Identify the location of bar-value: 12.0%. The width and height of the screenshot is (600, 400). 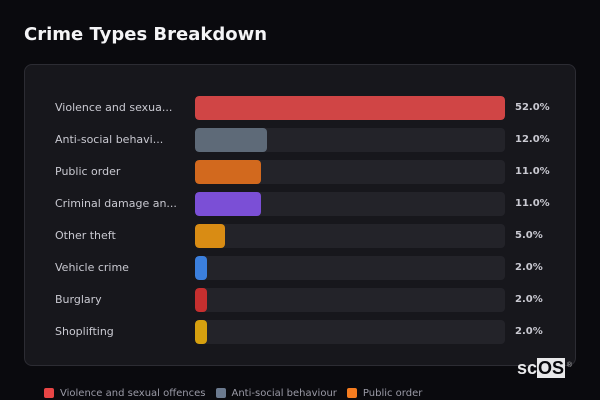
(532, 139).